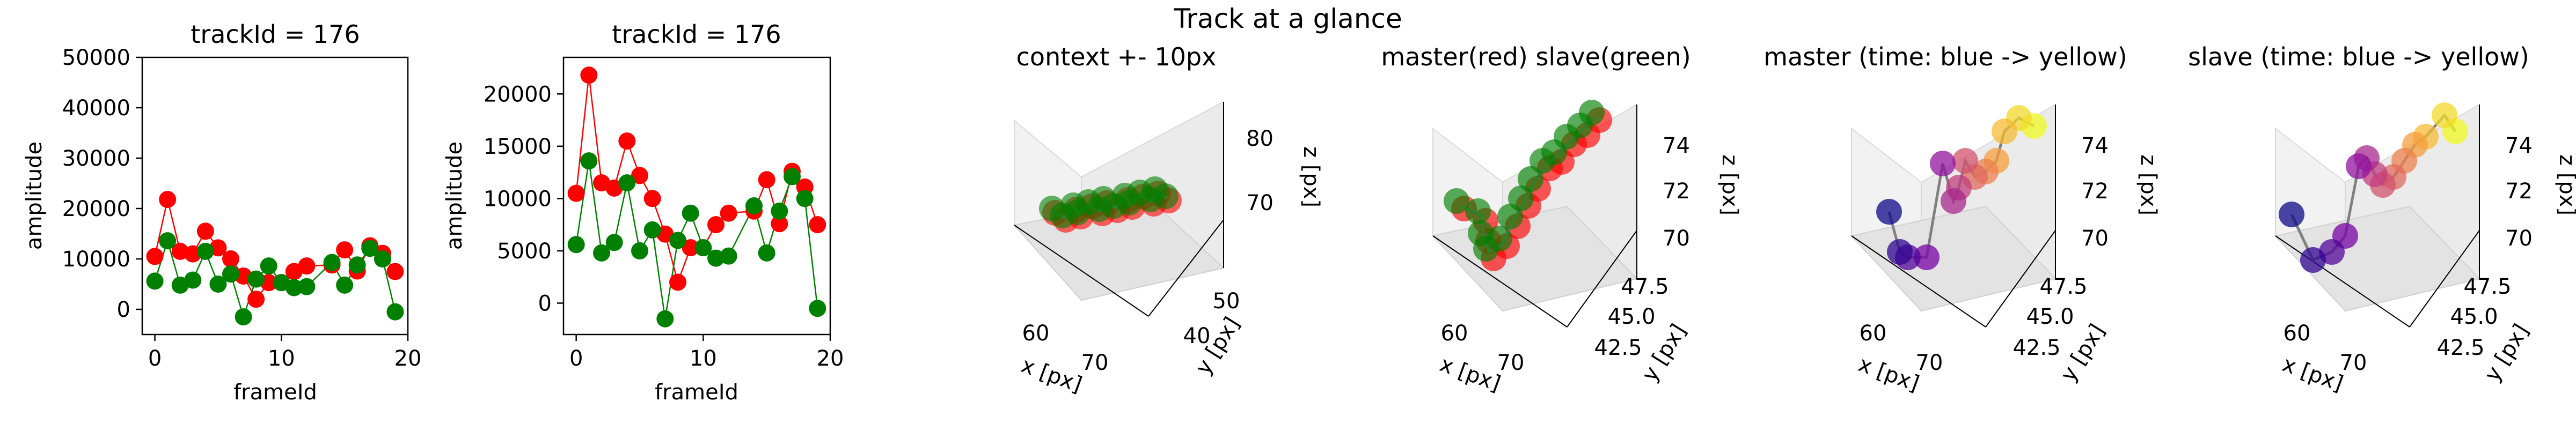 This screenshot has width=2576, height=431. What do you see at coordinates (1116, 56) in the screenshot?
I see `chart-title: context +- 10px` at bounding box center [1116, 56].